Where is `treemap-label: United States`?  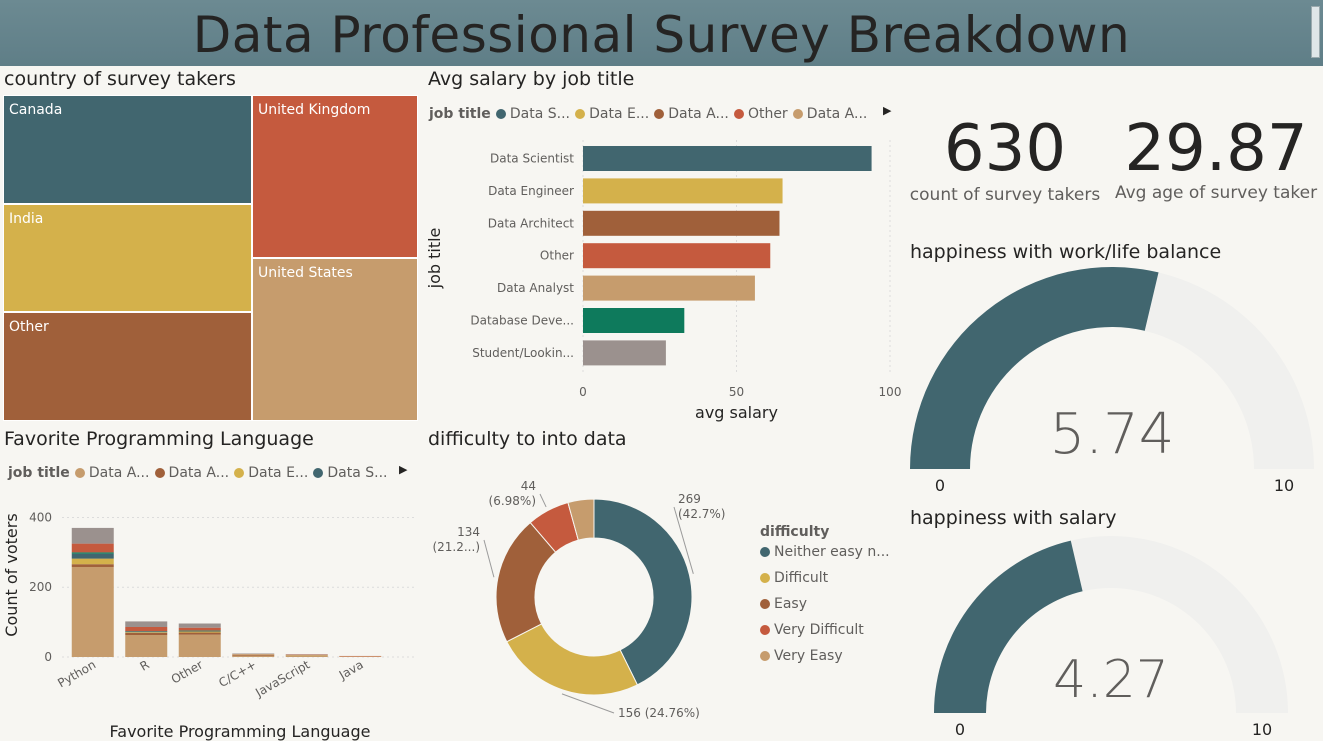 treemap-label: United States is located at coordinates (305, 273).